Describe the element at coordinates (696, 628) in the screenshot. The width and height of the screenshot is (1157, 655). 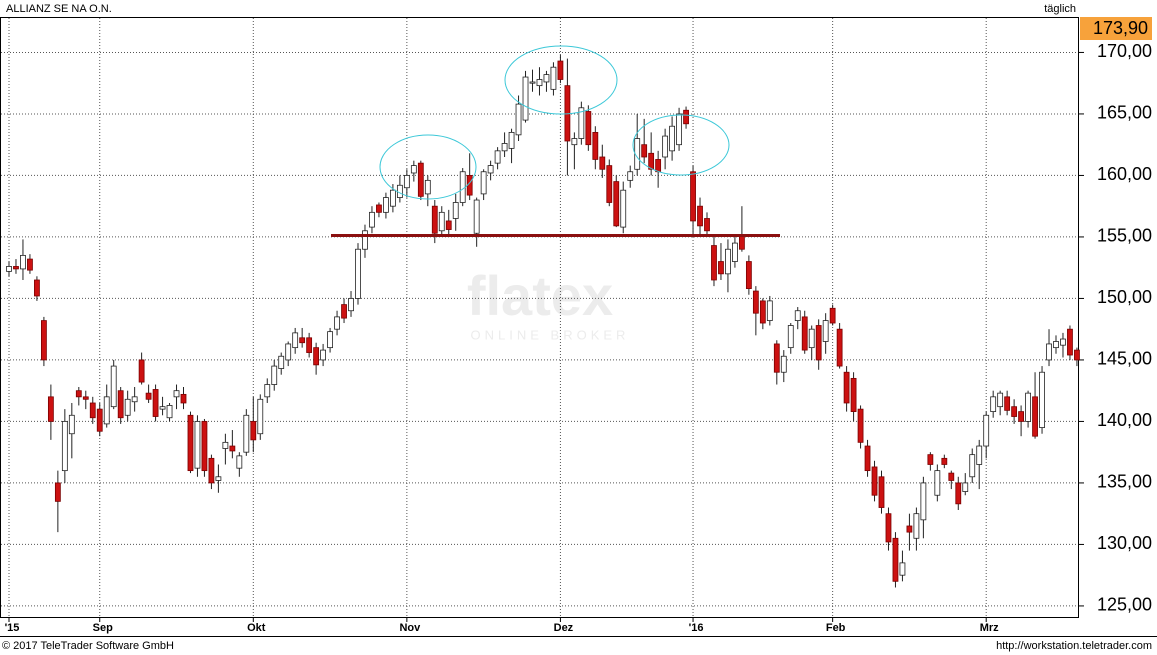
I see `x-tick-label: '16` at that location.